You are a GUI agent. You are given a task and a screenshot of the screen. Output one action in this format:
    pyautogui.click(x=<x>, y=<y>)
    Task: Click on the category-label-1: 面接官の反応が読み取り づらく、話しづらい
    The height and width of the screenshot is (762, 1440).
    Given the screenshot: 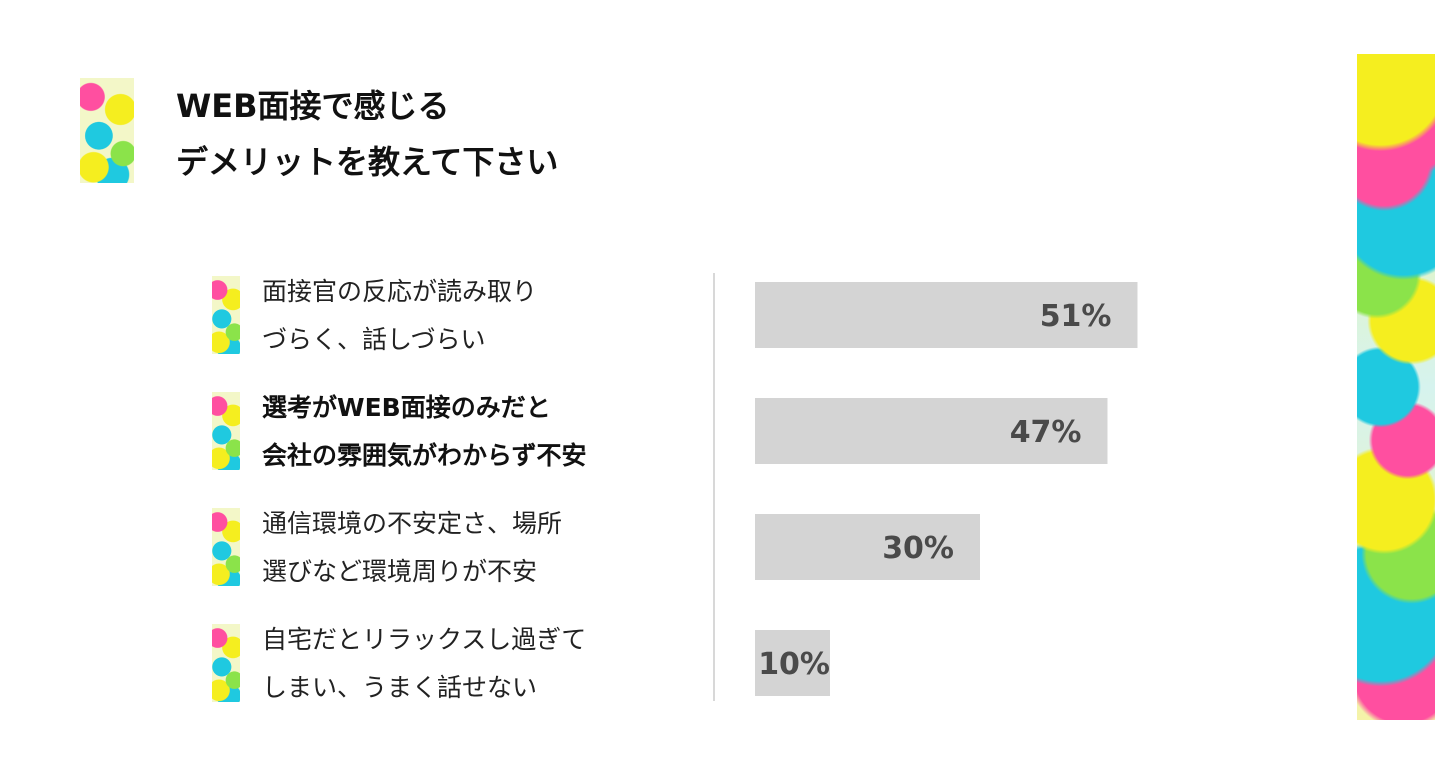 What is the action you would take?
    pyautogui.click(x=482, y=316)
    